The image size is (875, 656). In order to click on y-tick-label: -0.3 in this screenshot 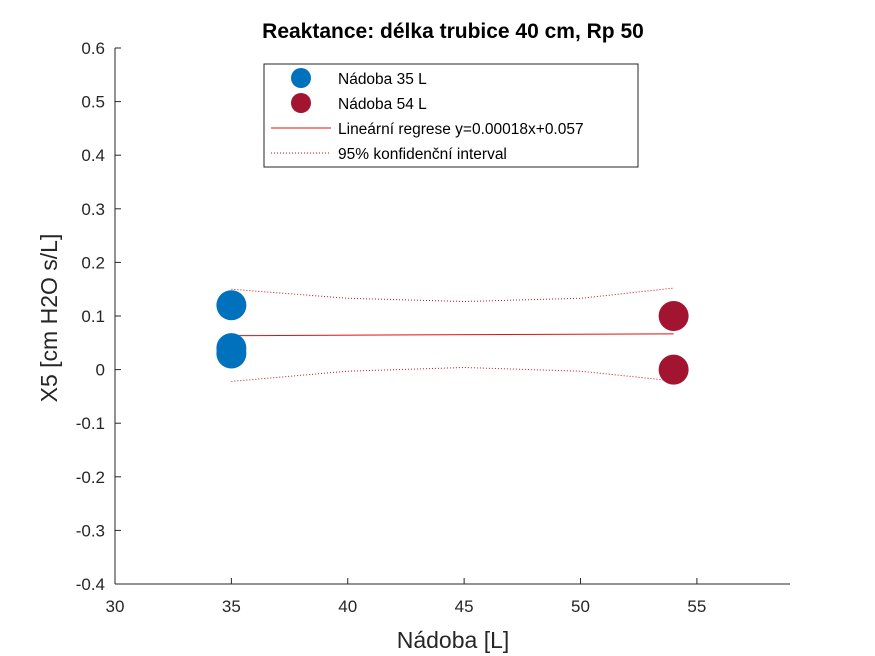, I will do `click(90, 530)`.